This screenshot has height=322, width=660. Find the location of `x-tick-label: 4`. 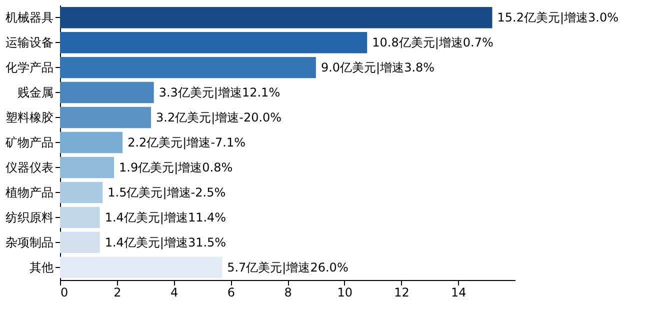

x-tick-label: 4 is located at coordinates (174, 293).